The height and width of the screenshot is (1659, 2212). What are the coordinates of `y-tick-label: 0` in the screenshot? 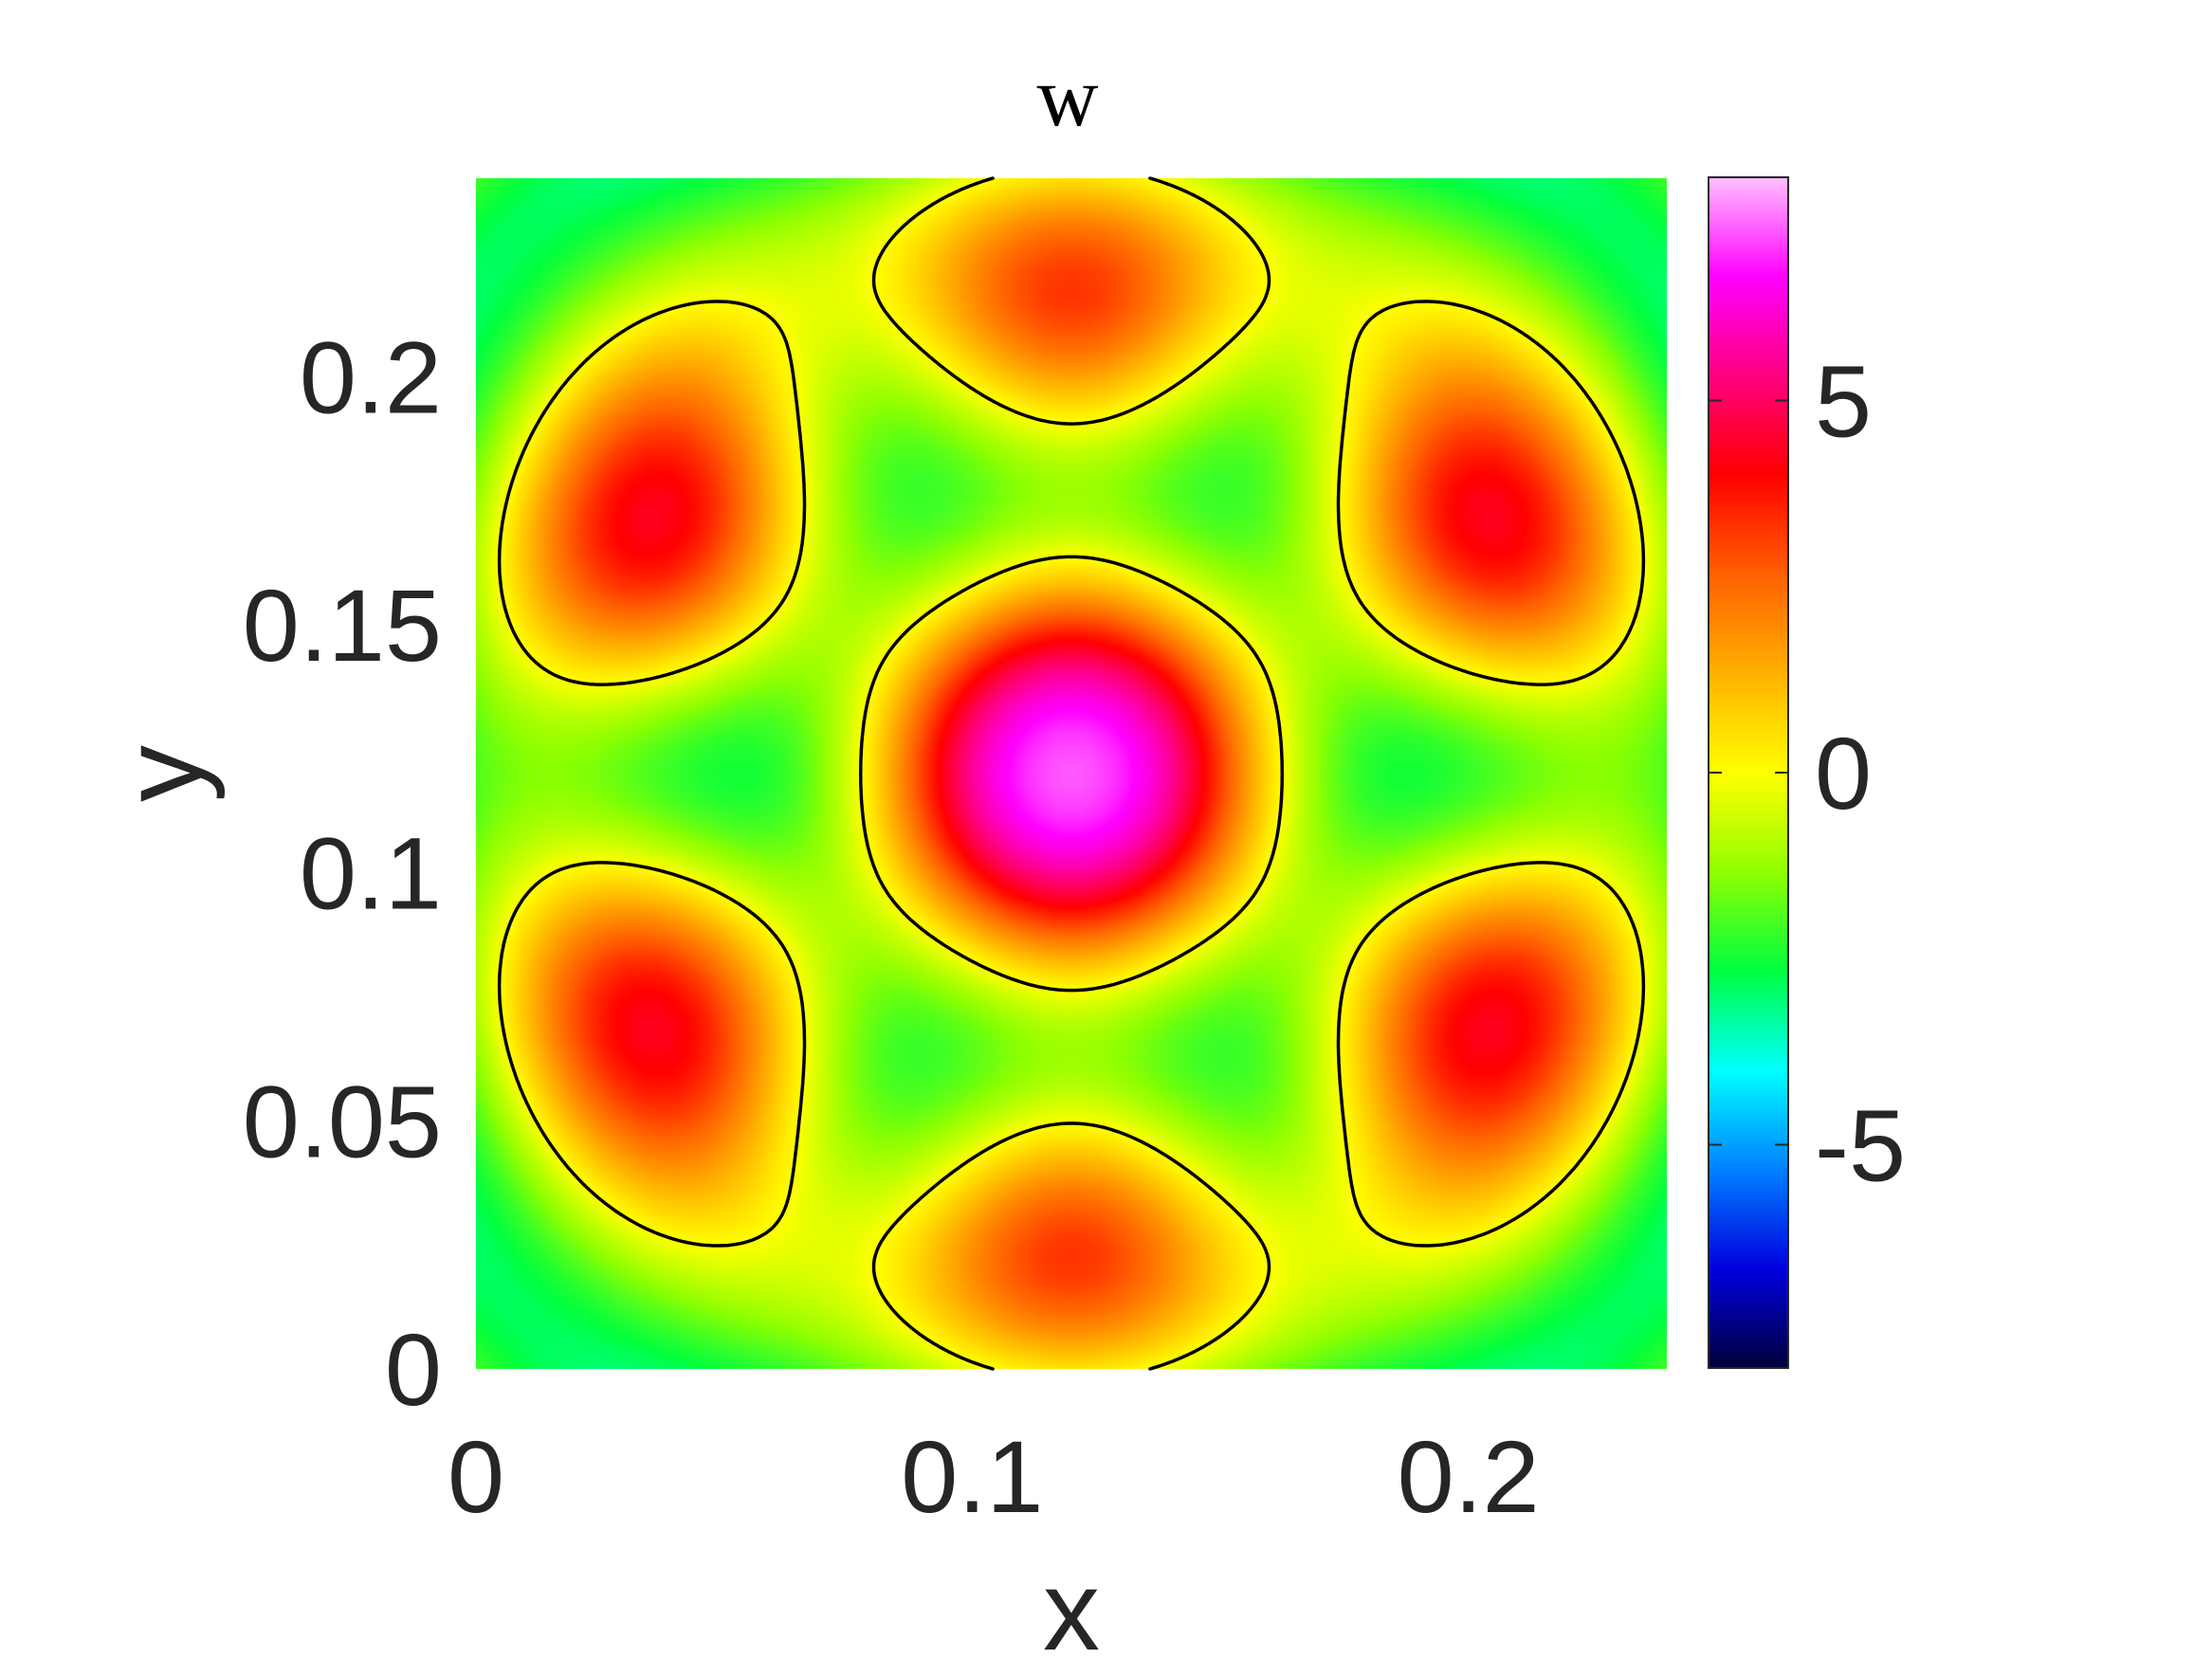 It's located at (413, 1369).